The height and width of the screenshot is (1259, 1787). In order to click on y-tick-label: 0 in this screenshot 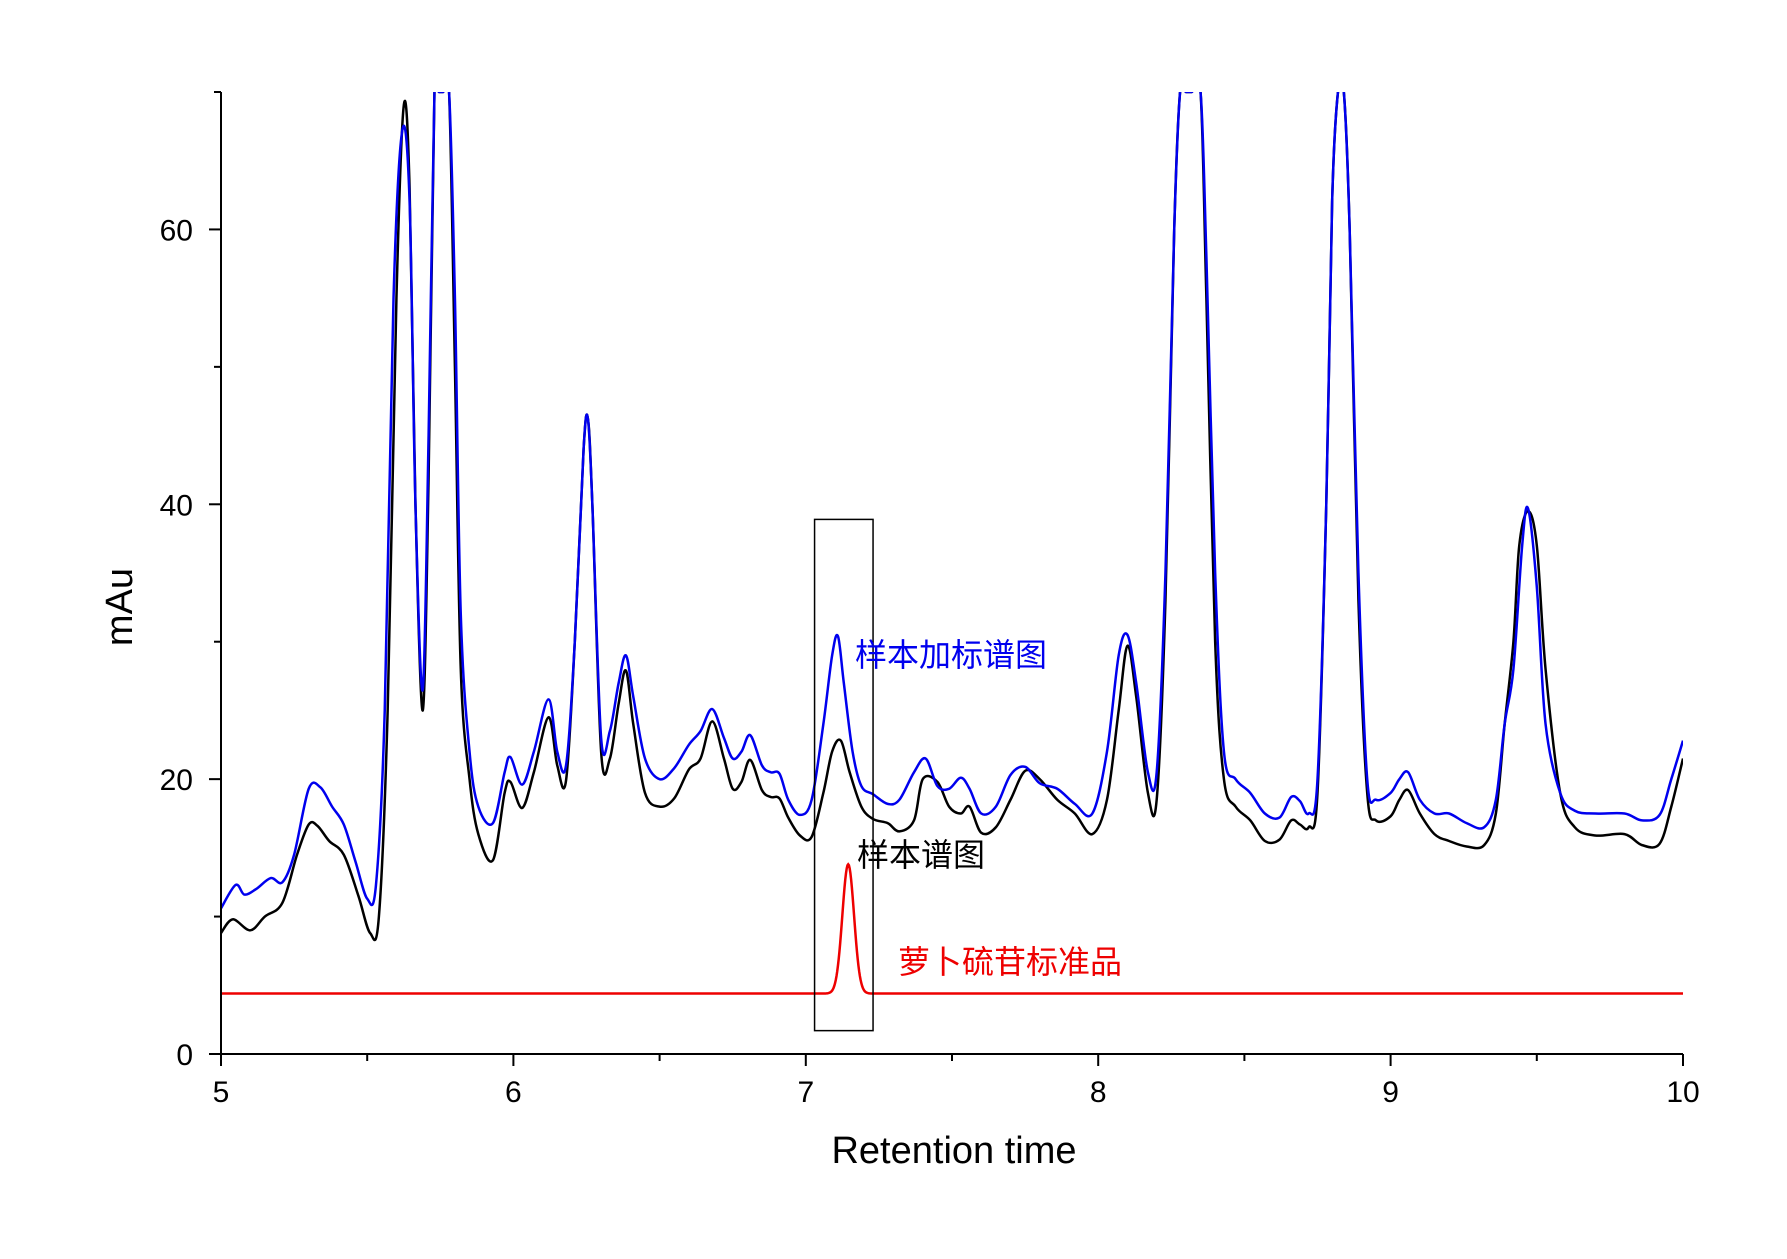, I will do `click(184, 1055)`.